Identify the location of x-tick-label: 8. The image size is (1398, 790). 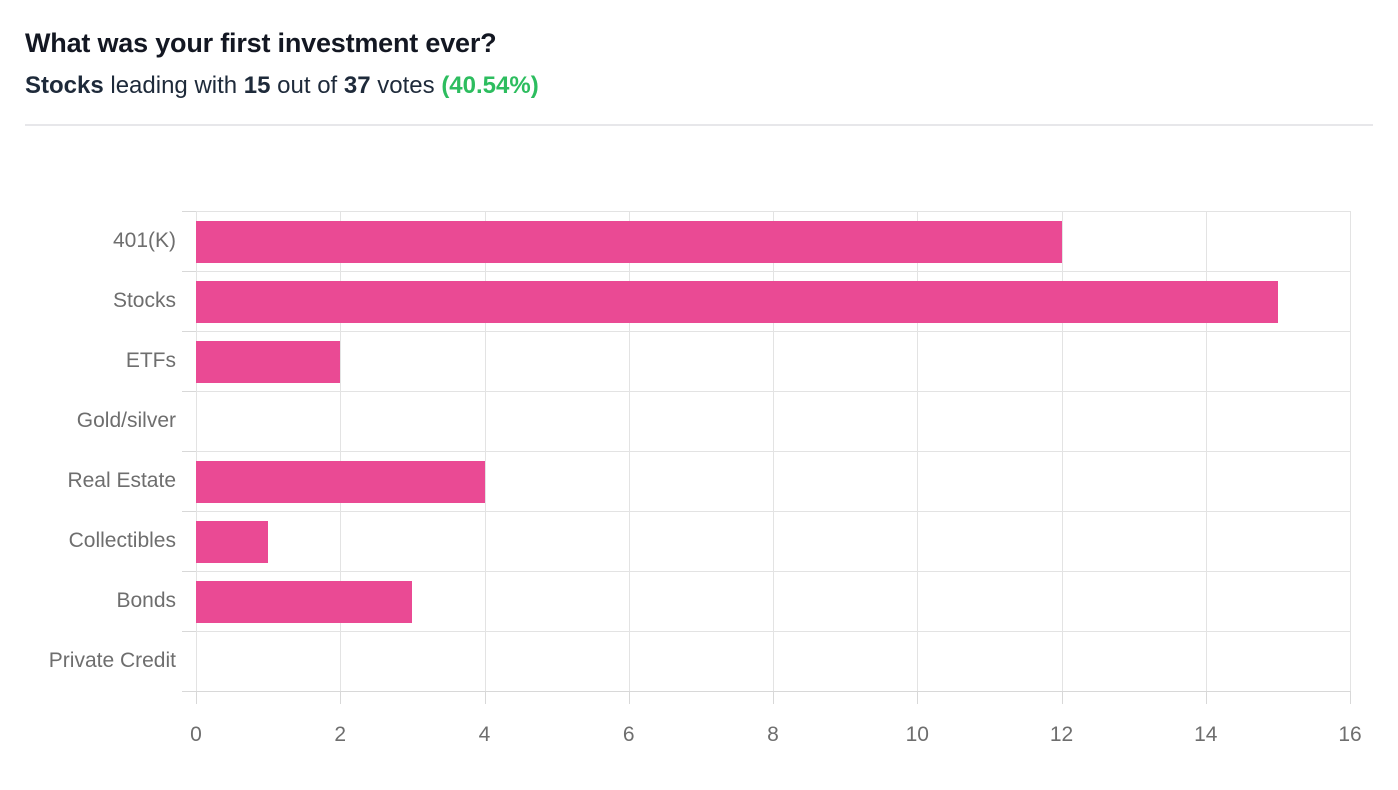
(773, 734).